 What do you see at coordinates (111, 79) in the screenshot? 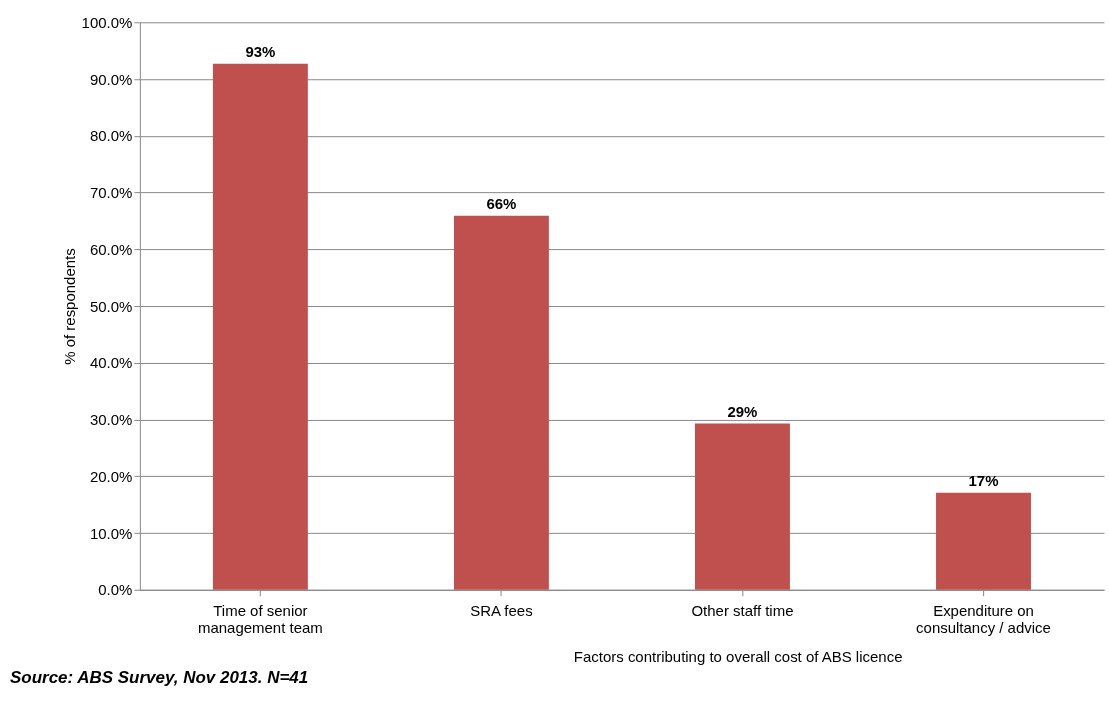
I see `y-tick-label: 90.0%` at bounding box center [111, 79].